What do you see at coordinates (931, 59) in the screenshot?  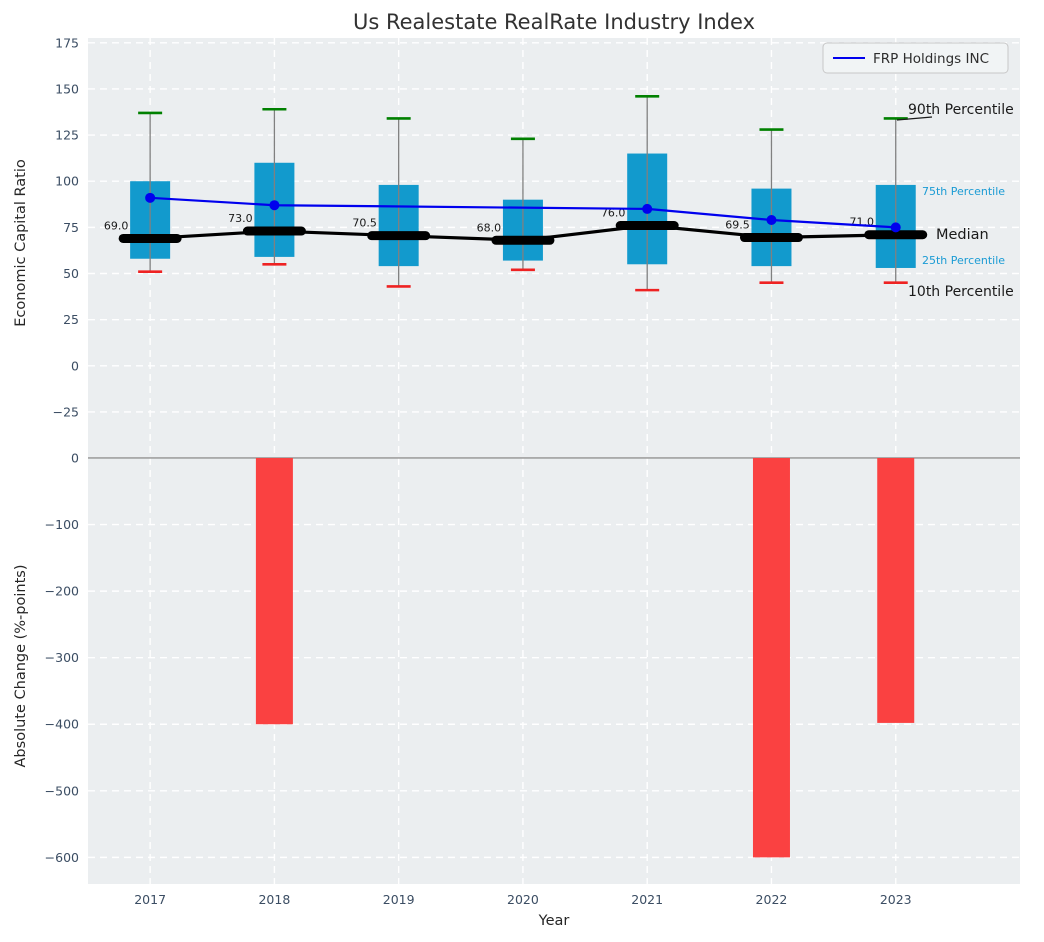 I see `legend-label: FRP Holdings INC` at bounding box center [931, 59].